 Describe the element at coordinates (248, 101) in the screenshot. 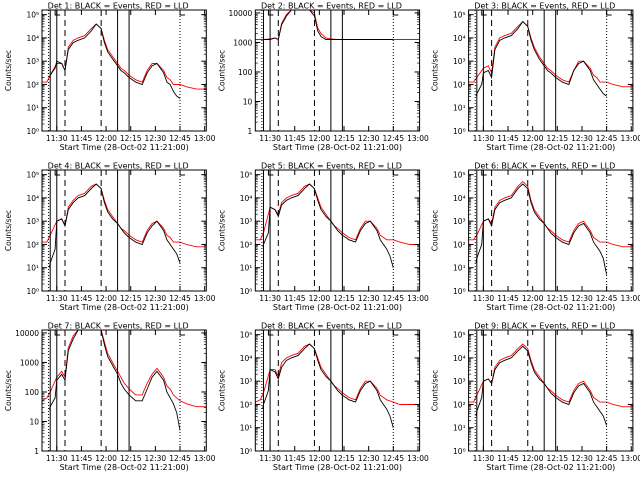

I see `y-tick-label: 10` at that location.